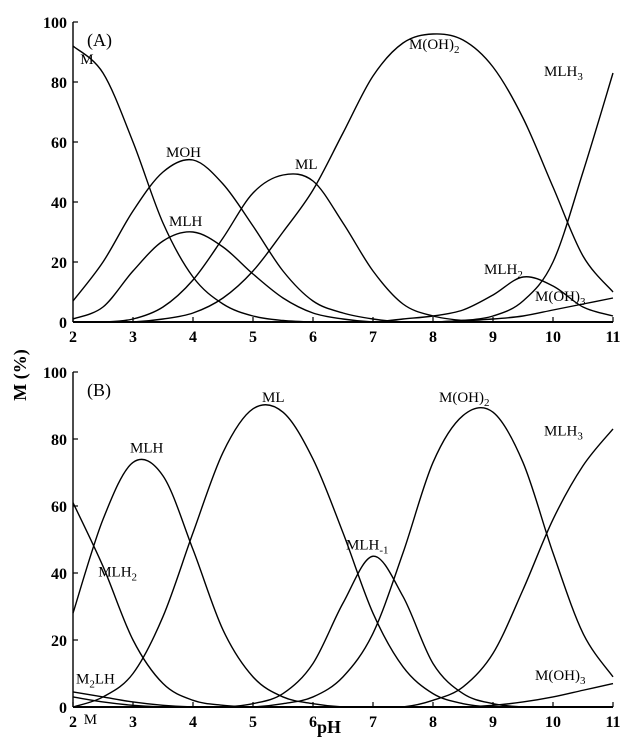 The image size is (621, 746). Describe the element at coordinates (329, 727) in the screenshot. I see `x-axis-title: pH` at that location.